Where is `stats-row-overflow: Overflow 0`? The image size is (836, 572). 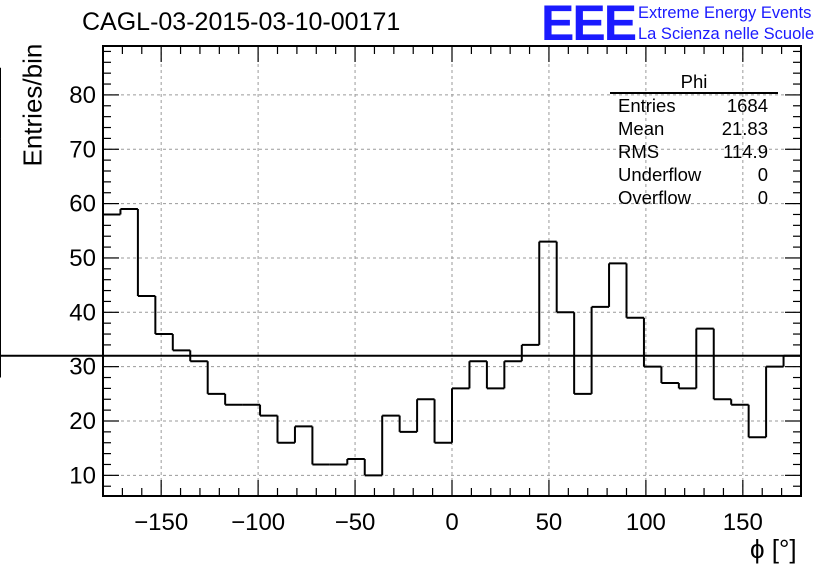 stats-row-overflow: Overflow 0 is located at coordinates (694, 197).